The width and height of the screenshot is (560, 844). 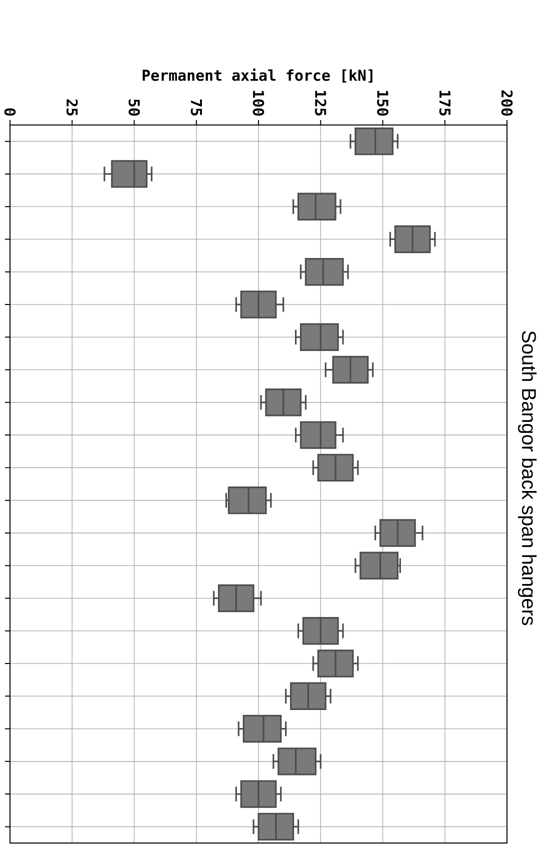 What do you see at coordinates (134, 108) in the screenshot?
I see `x-tick-label: 50` at bounding box center [134, 108].